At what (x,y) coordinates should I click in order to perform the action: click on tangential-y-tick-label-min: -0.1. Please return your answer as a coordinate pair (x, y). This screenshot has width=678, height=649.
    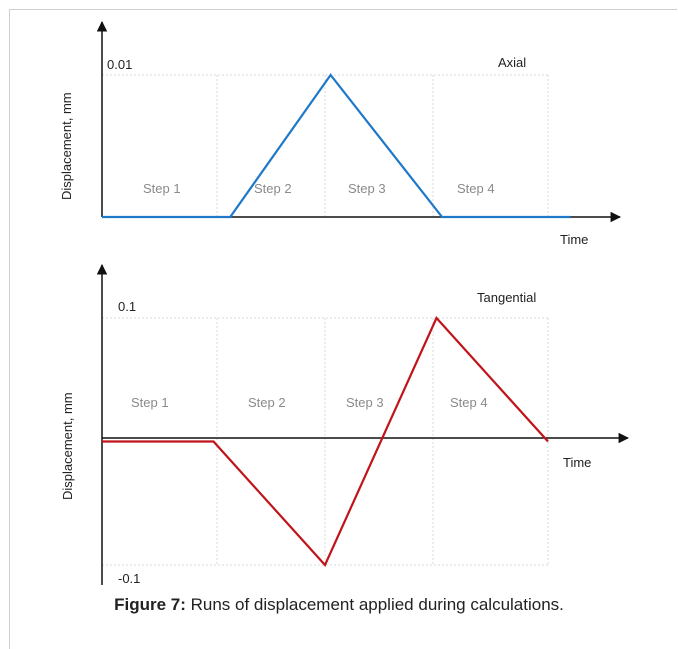
    Looking at the image, I should click on (129, 578).